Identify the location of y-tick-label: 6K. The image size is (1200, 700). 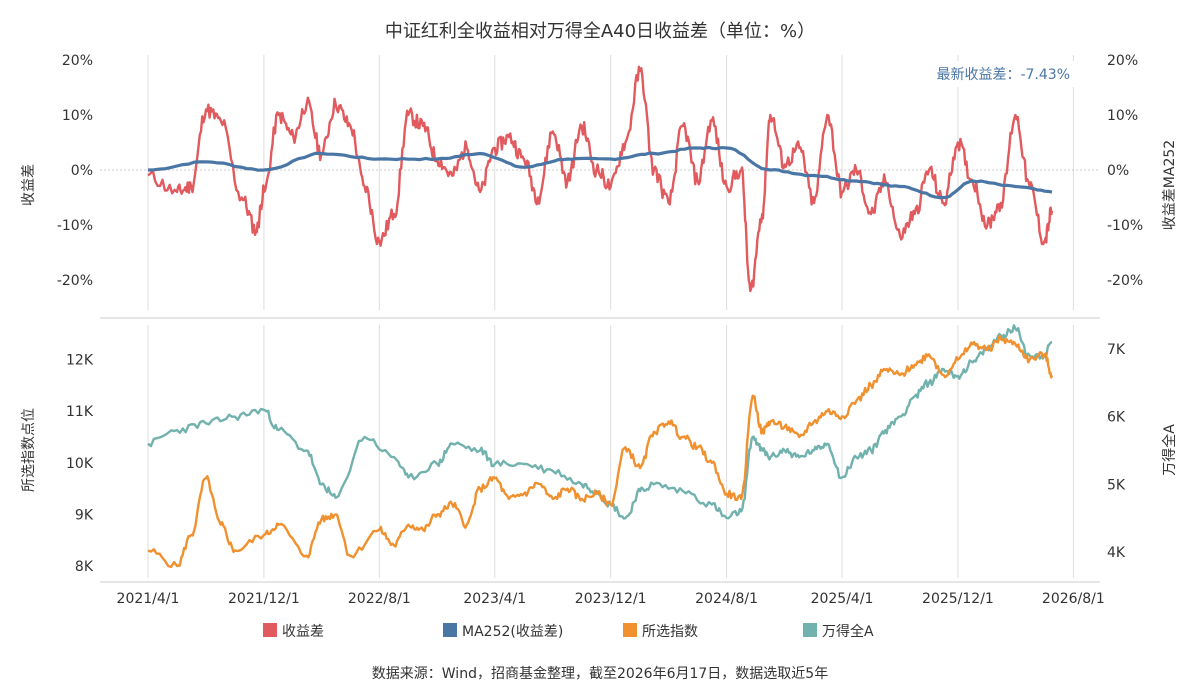
(1116, 418).